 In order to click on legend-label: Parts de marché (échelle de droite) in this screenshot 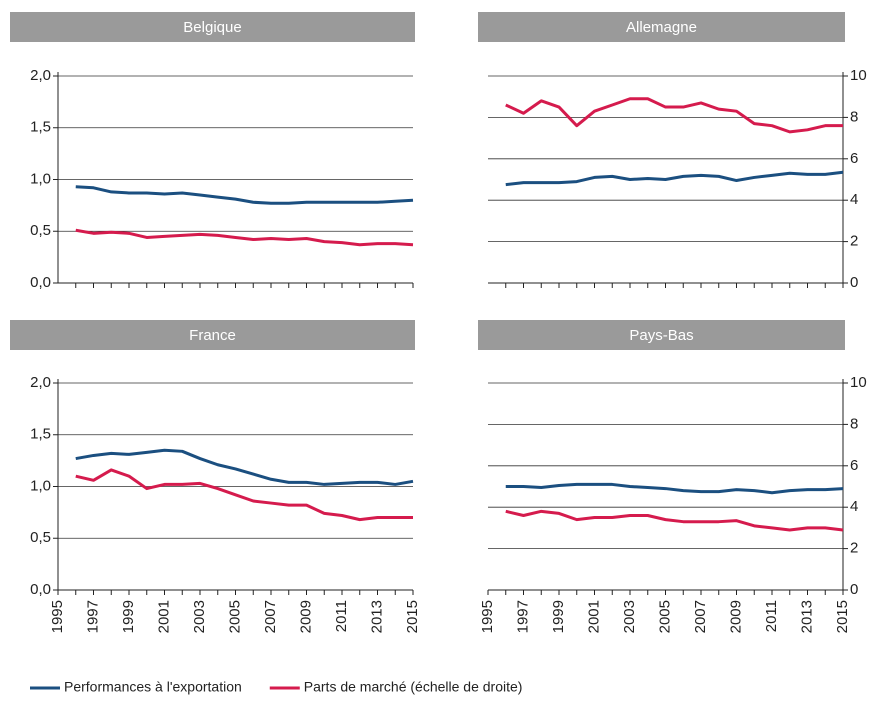, I will do `click(413, 687)`.